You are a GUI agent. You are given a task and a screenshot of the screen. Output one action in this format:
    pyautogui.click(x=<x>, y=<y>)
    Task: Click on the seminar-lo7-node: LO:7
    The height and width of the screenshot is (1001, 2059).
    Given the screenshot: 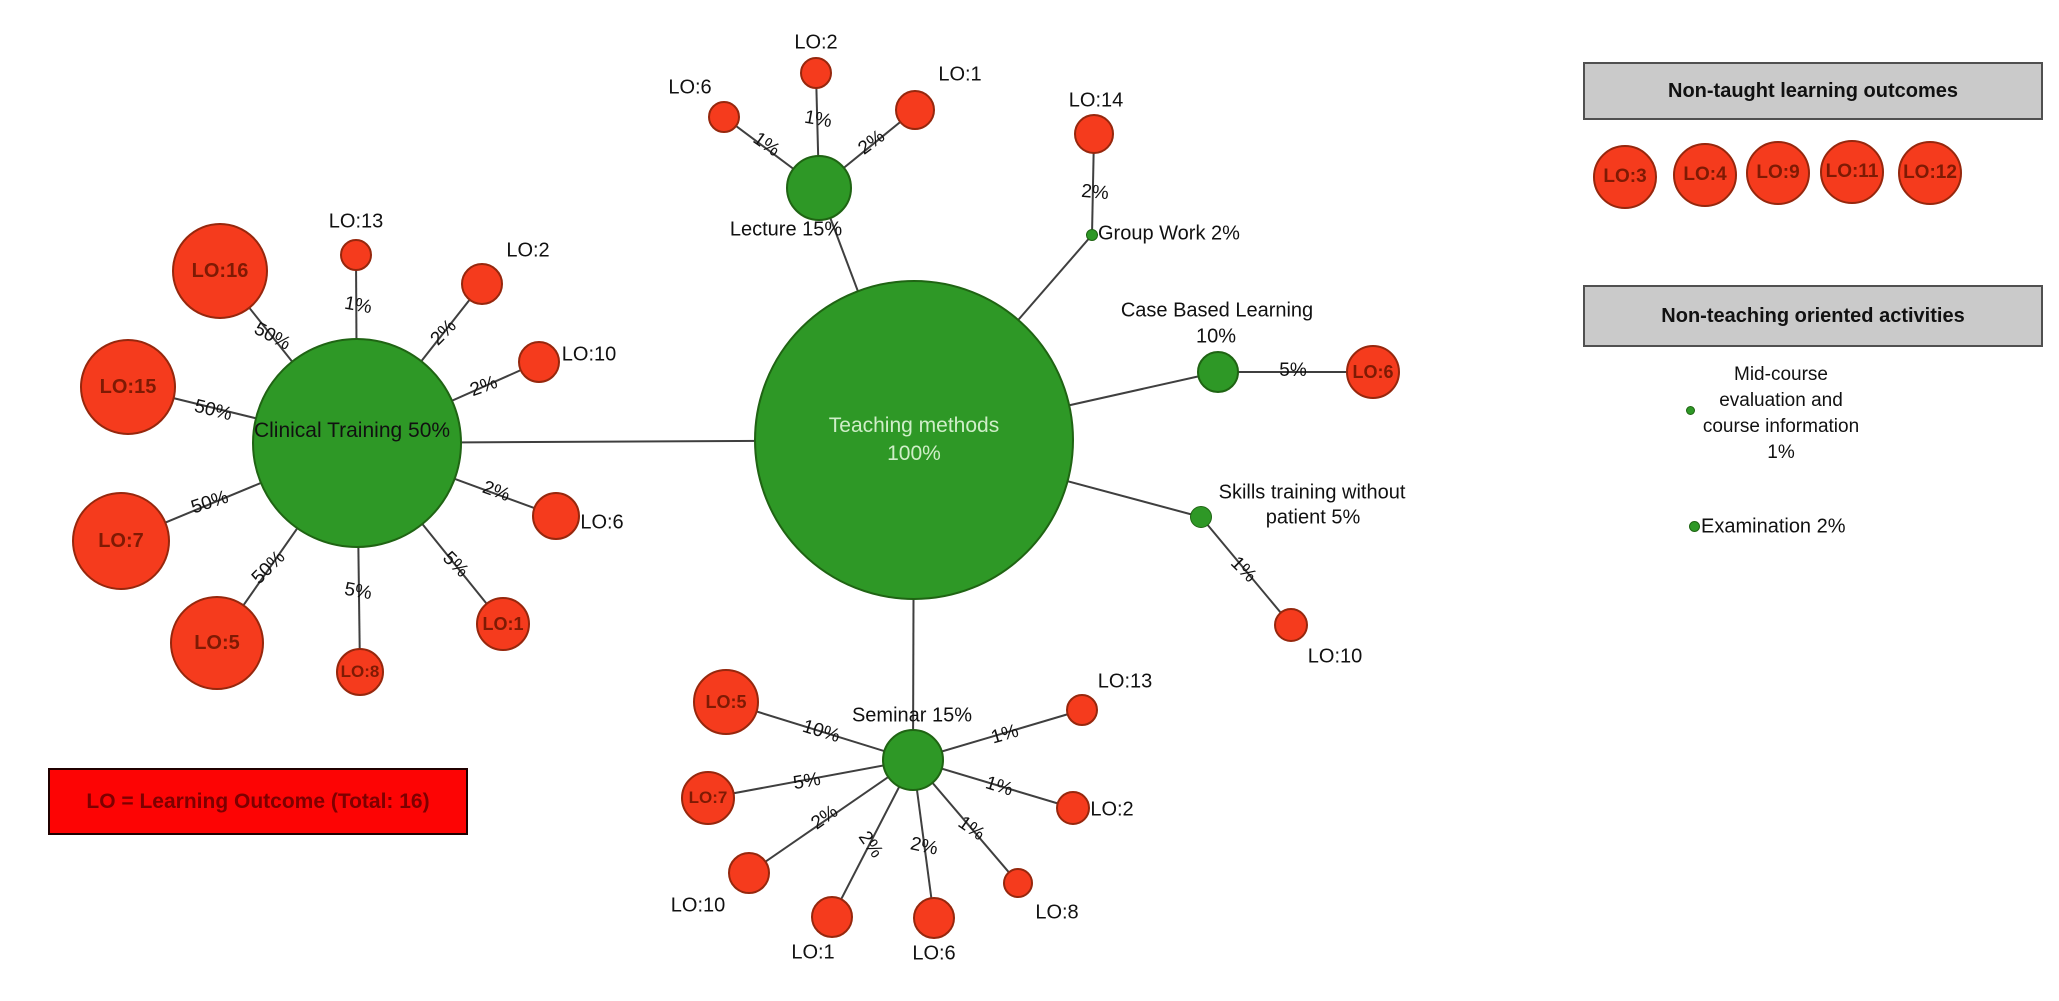 What is the action you would take?
    pyautogui.click(x=708, y=798)
    